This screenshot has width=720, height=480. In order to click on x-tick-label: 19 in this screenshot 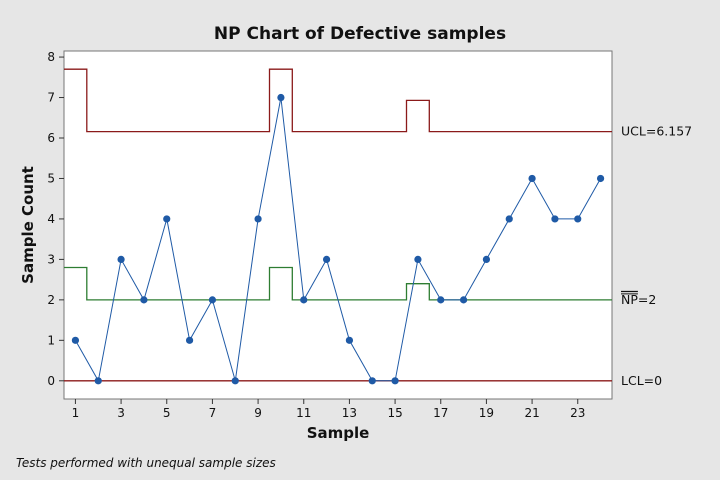, I will do `click(486, 413)`.